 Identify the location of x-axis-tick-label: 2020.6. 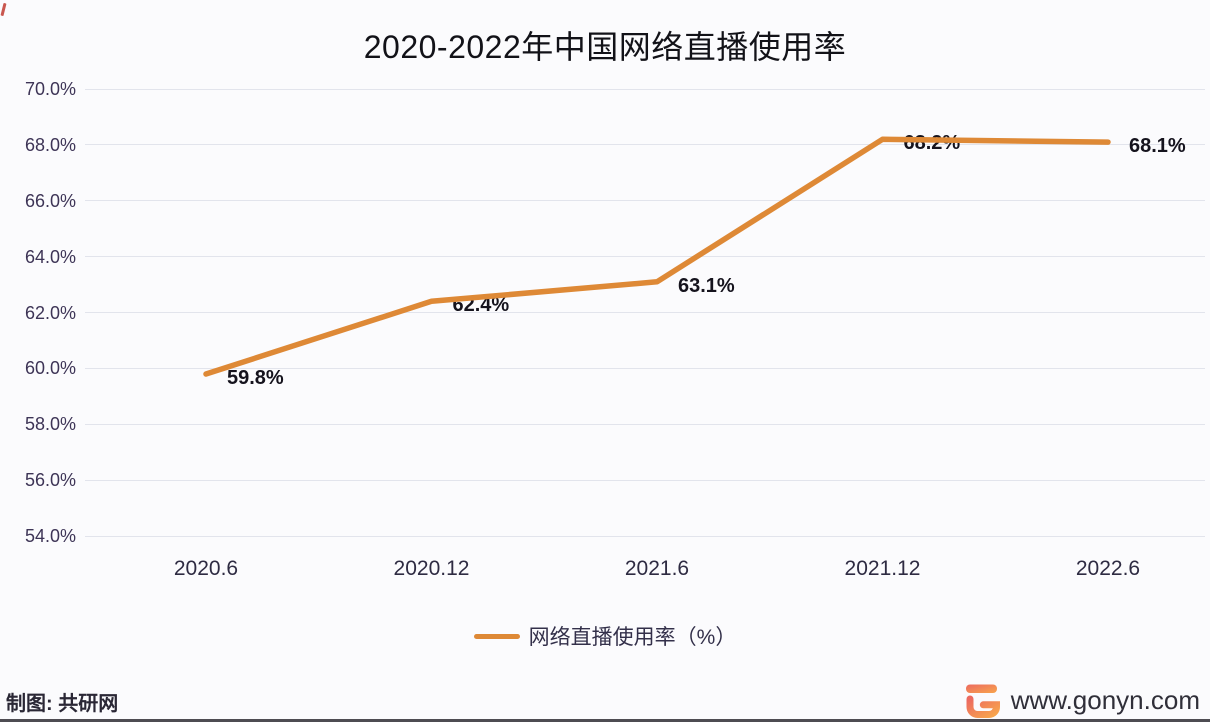
(206, 568).